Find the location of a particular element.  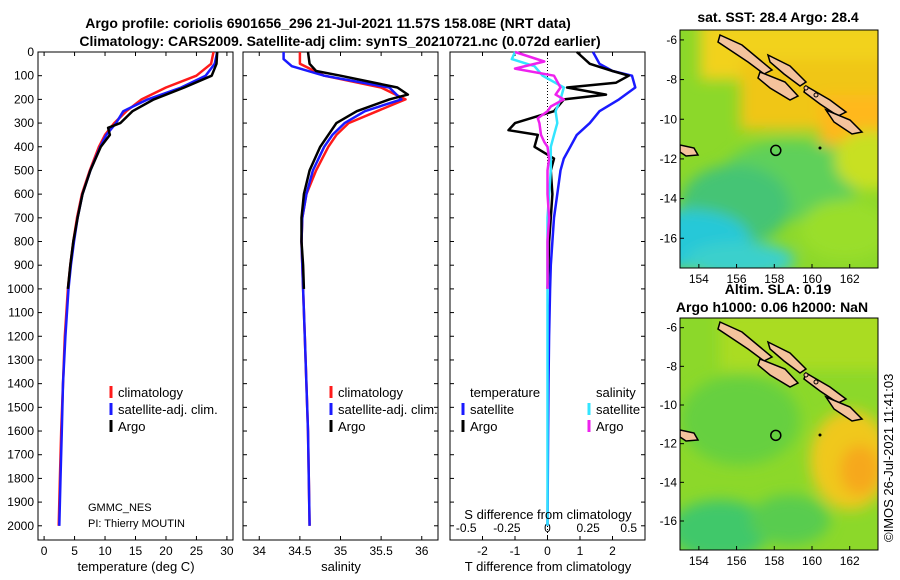

y-tick-label: 1400 is located at coordinates (20, 384).